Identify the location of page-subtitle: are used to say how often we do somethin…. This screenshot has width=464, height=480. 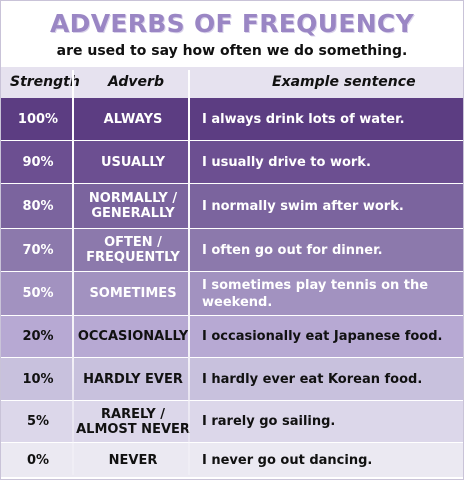
(232, 51).